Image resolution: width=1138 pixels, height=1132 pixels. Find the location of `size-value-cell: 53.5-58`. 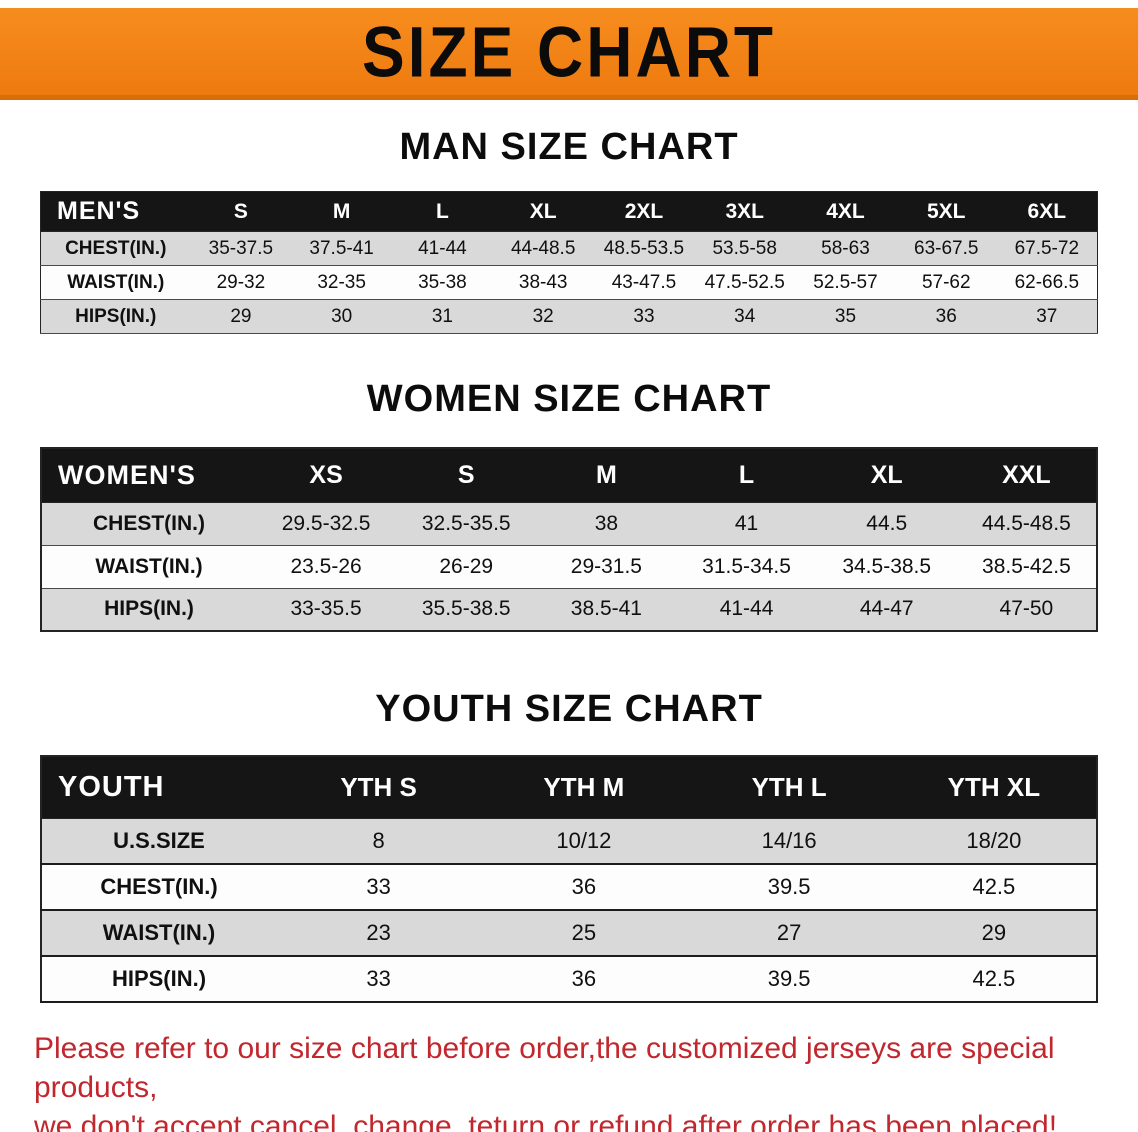

size-value-cell: 53.5-58 is located at coordinates (745, 248).